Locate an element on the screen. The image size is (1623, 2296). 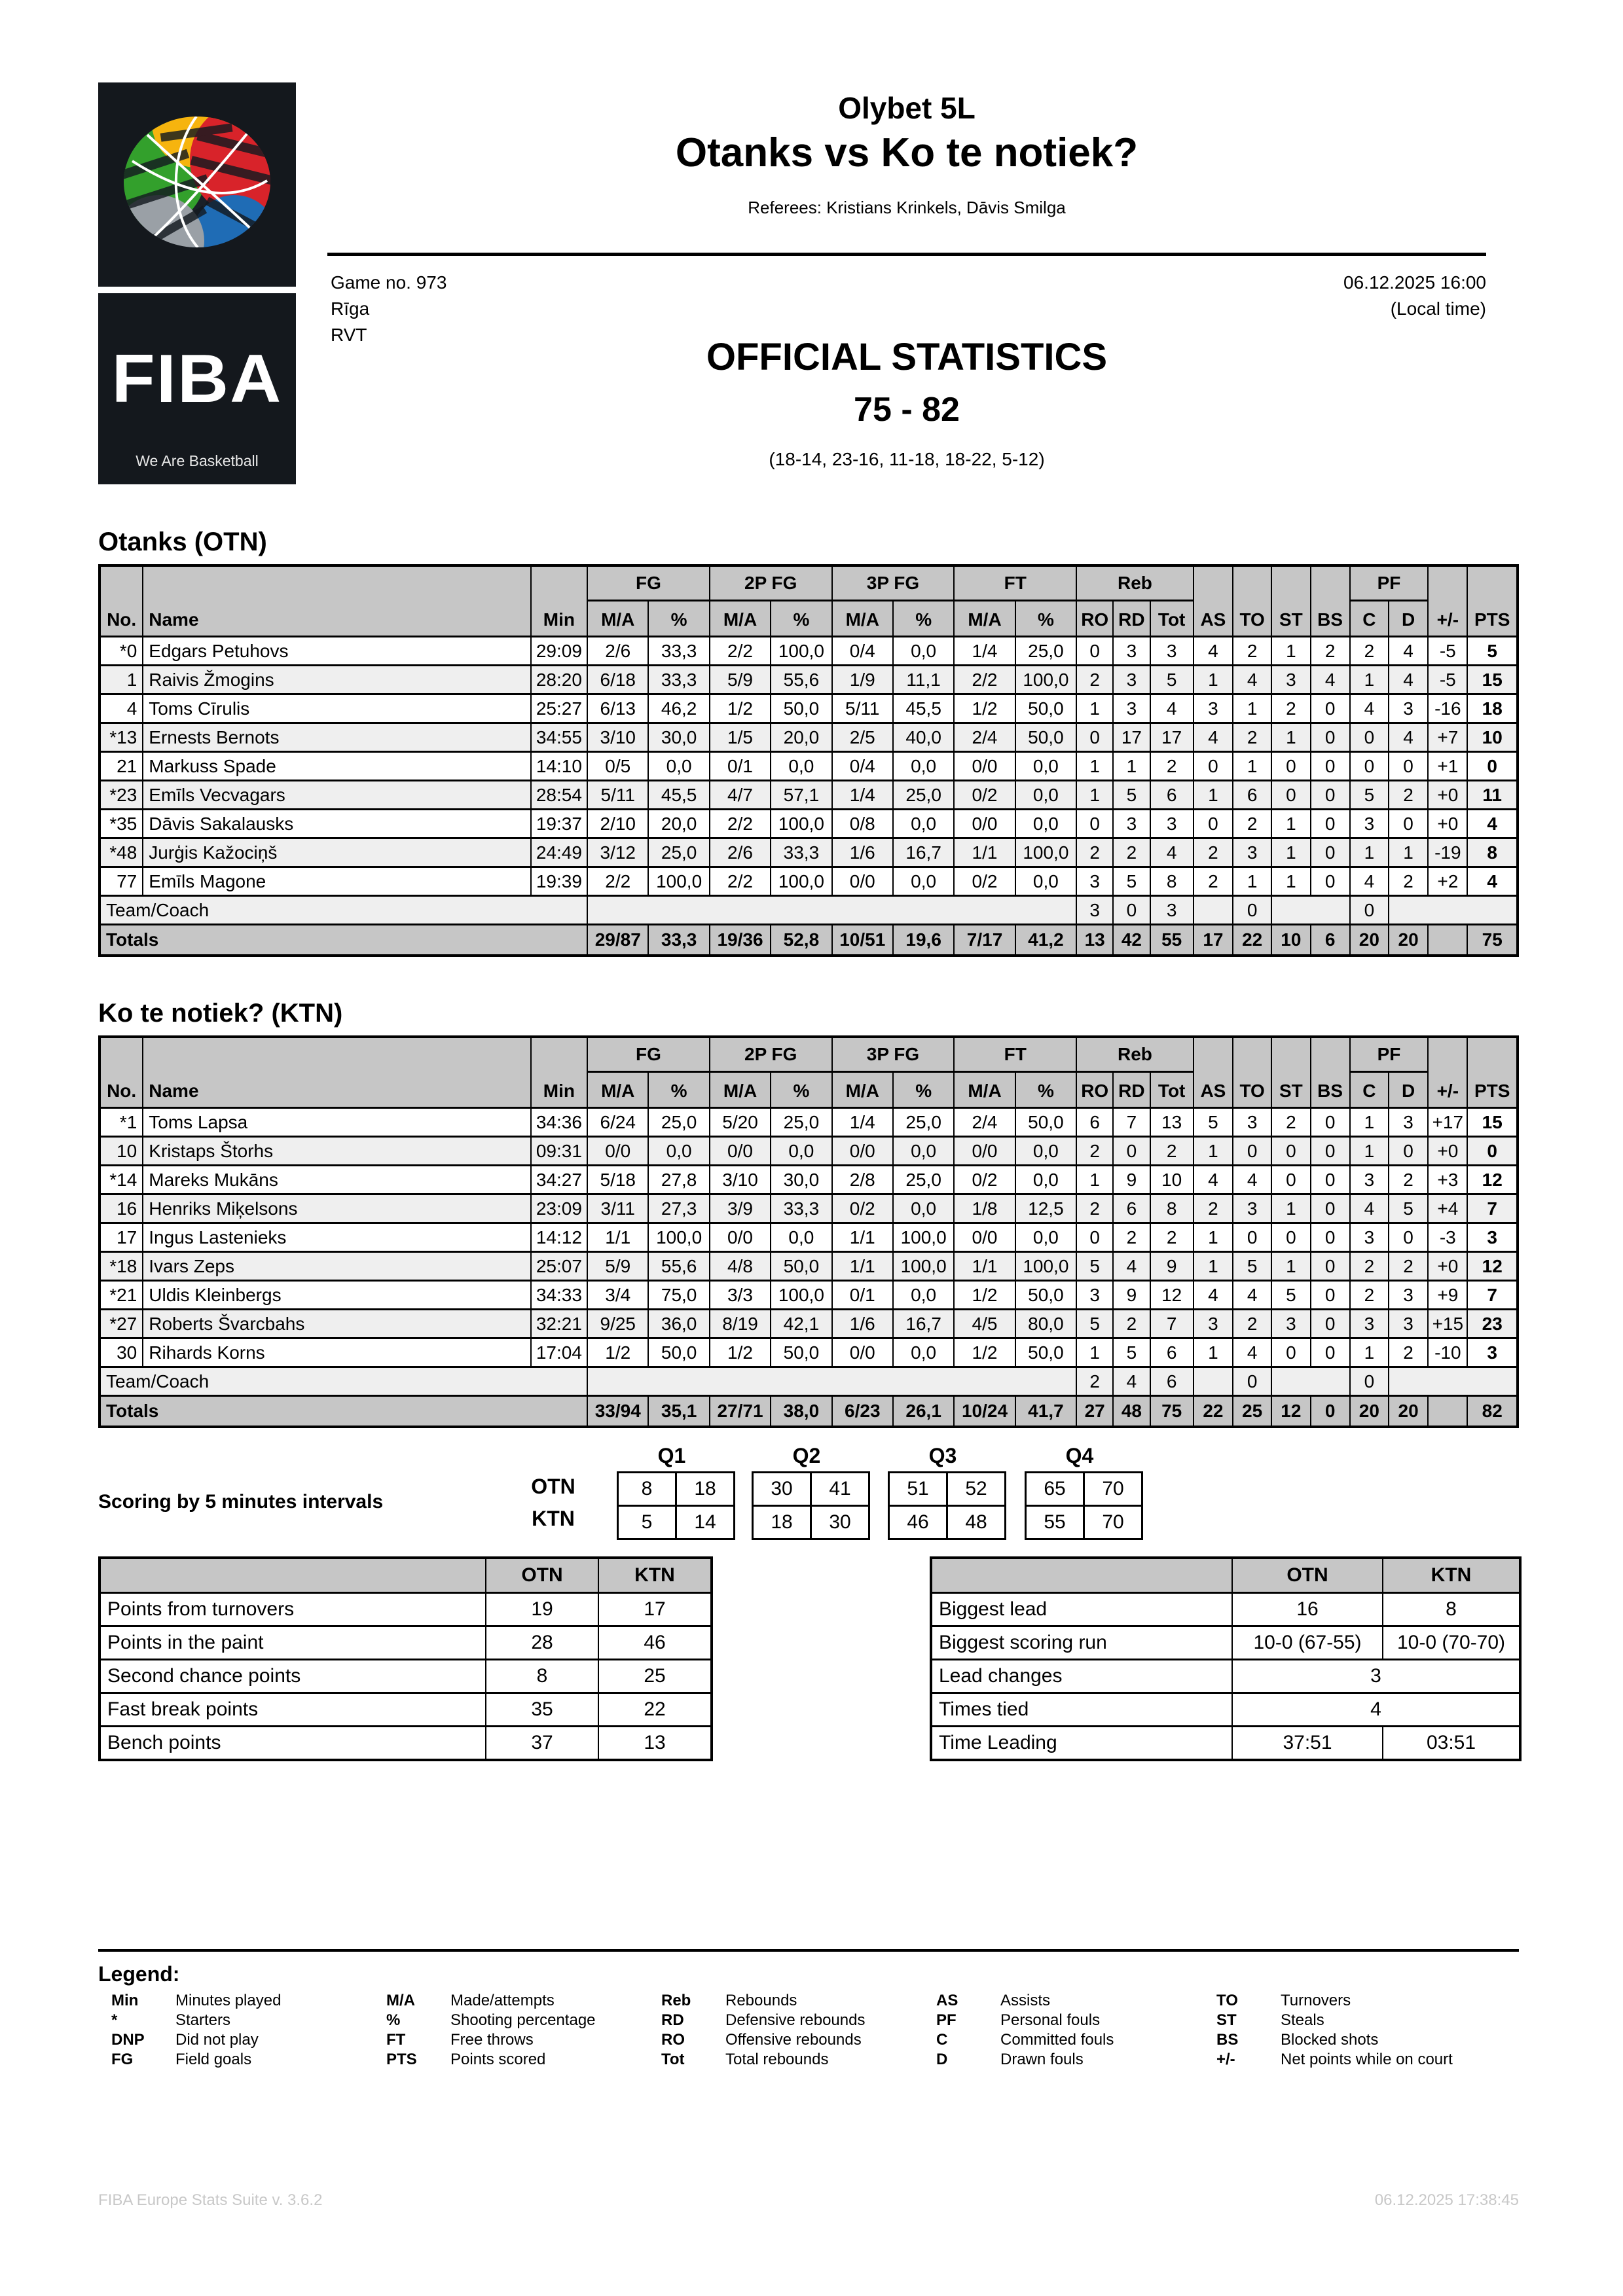
player-fgp: 27,3 is located at coordinates (678, 1208).